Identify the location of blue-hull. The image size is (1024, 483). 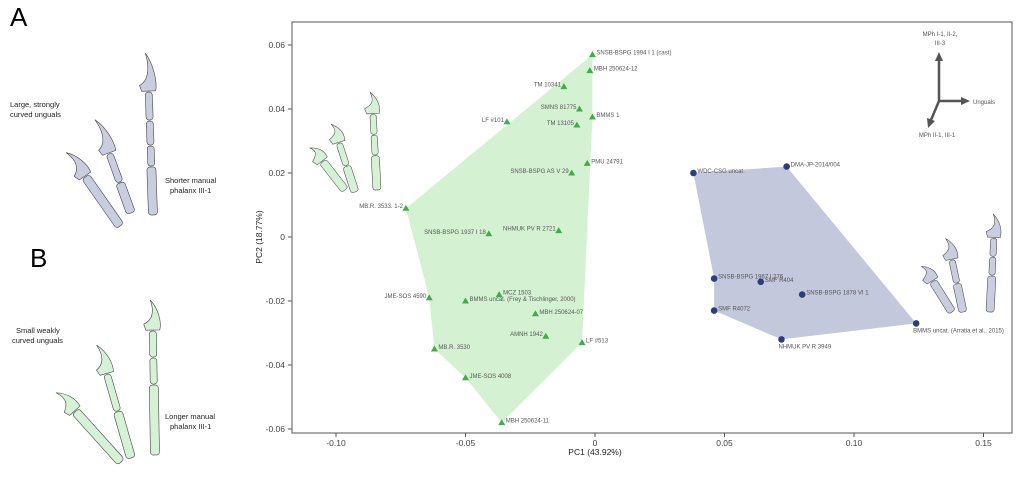
(805, 253).